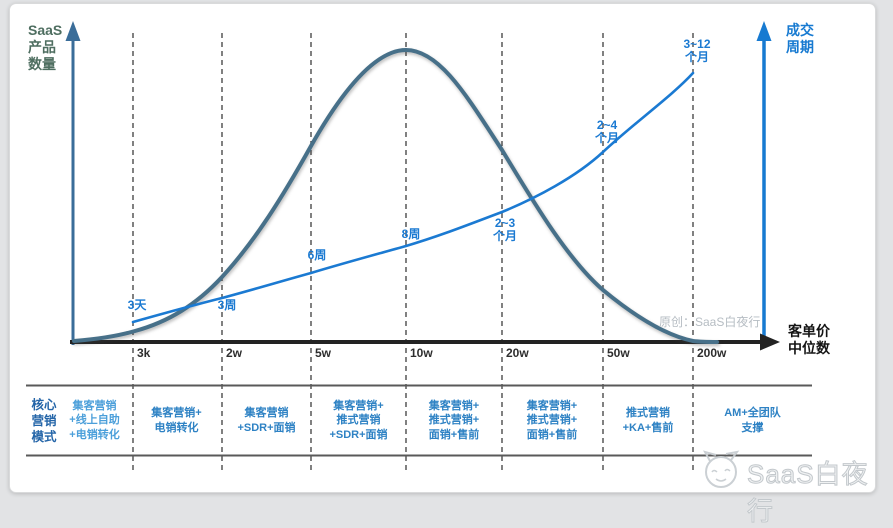 The image size is (893, 528). What do you see at coordinates (176, 420) in the screenshot?
I see `table-cell-2: 集客营销+ 电销转化` at bounding box center [176, 420].